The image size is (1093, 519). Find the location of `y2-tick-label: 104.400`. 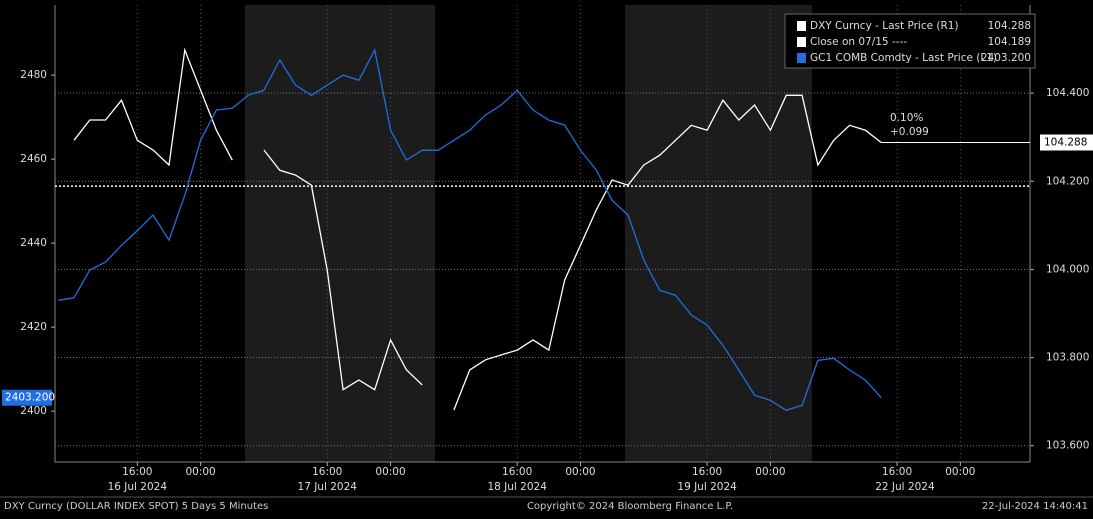

y2-tick-label: 104.400 is located at coordinates (1067, 93).